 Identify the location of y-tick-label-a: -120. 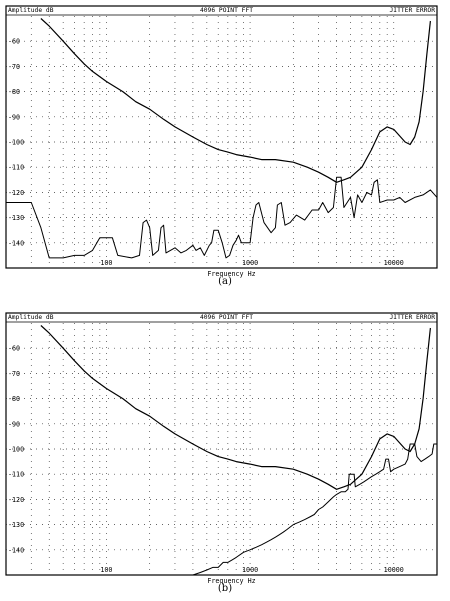
(16, 193).